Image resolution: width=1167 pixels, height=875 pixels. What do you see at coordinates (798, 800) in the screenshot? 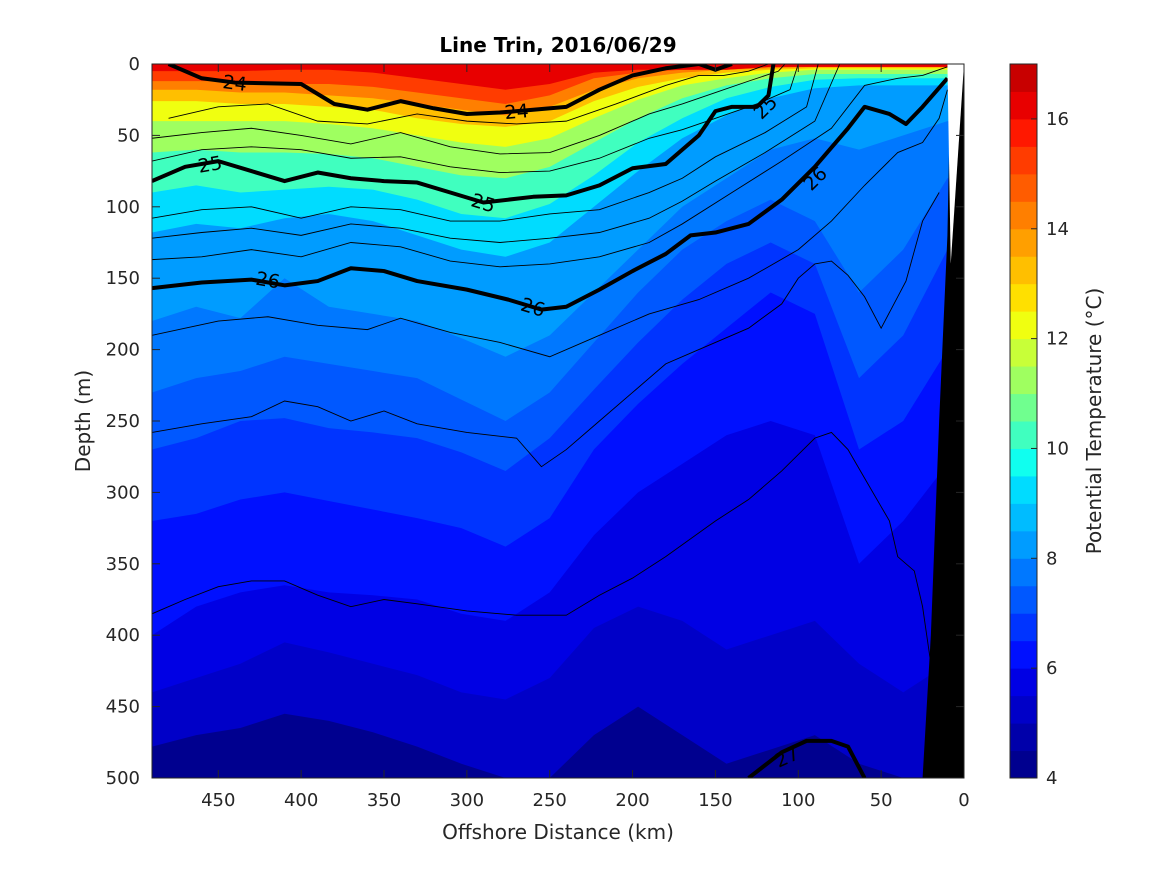
I see `x-tick-label: 100` at bounding box center [798, 800].